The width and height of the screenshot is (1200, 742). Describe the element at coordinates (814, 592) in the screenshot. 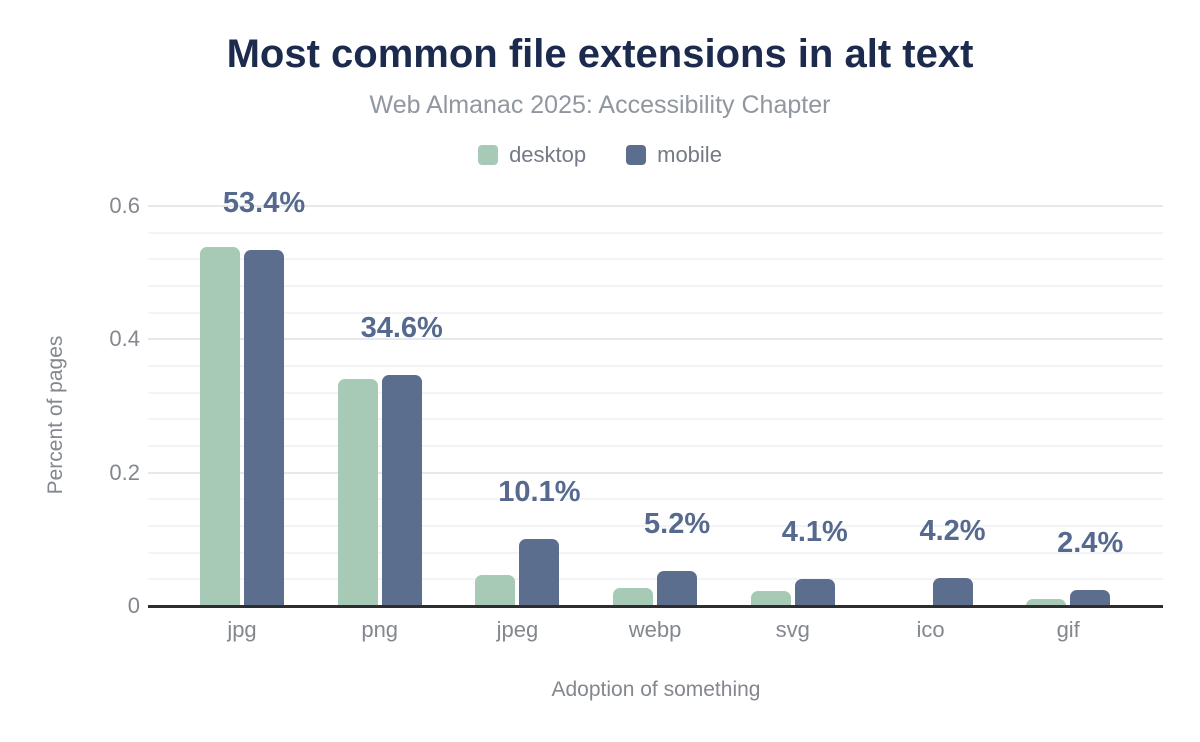

I see `bar-mobile-svg` at that location.